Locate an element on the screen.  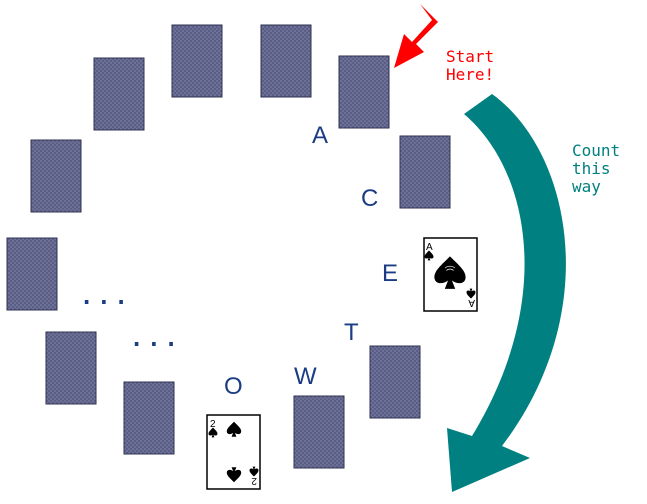
count-text-line2: this is located at coordinates (591, 168).